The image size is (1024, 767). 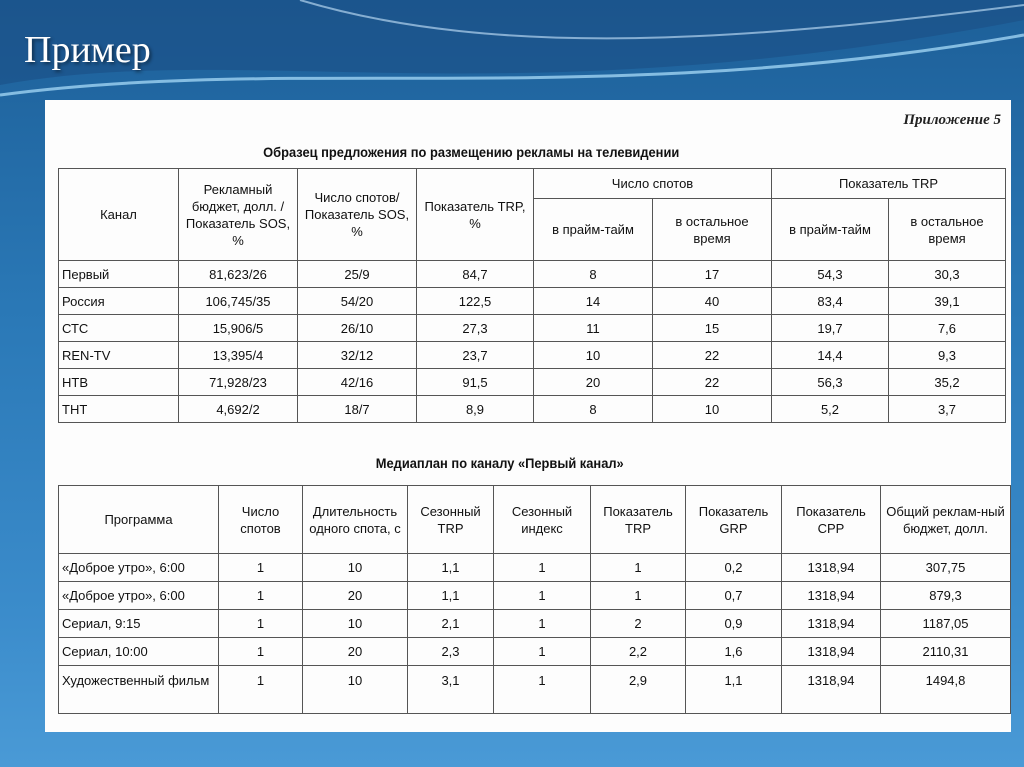 I want to click on program-name: Сериал, 9:15, so click(x=138, y=623).